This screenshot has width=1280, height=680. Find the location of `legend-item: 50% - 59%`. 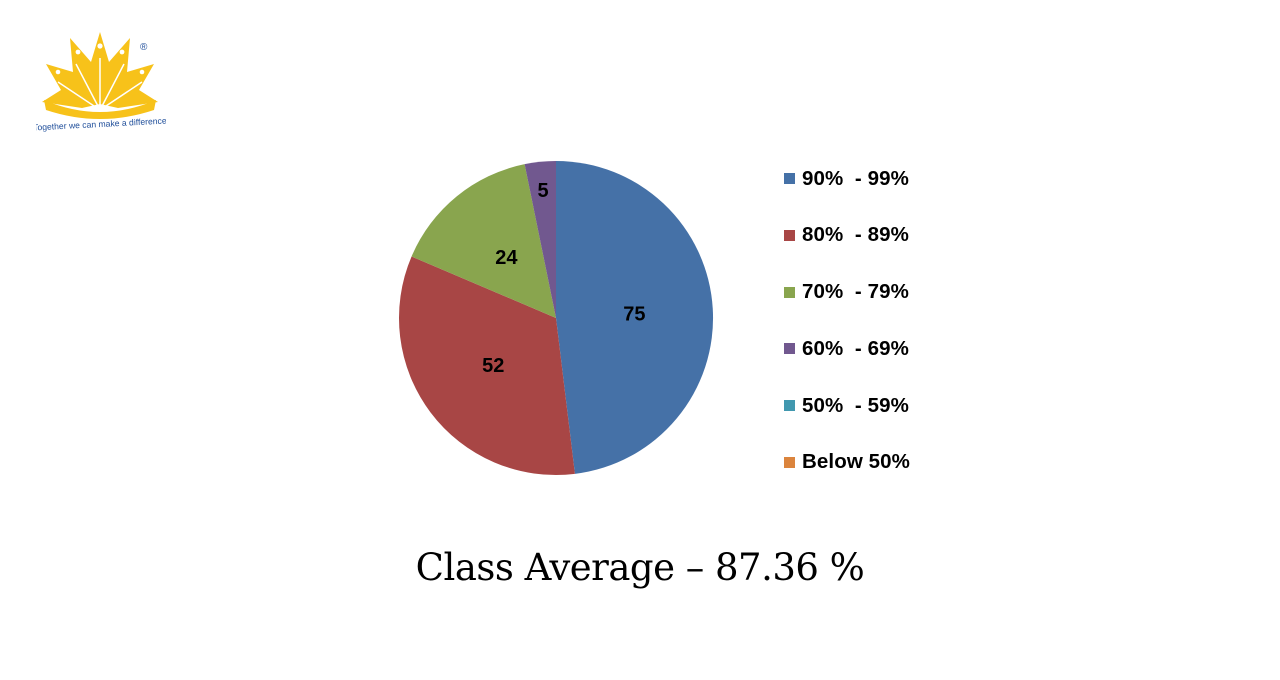

legend-item: 50% - 59% is located at coordinates (847, 405).